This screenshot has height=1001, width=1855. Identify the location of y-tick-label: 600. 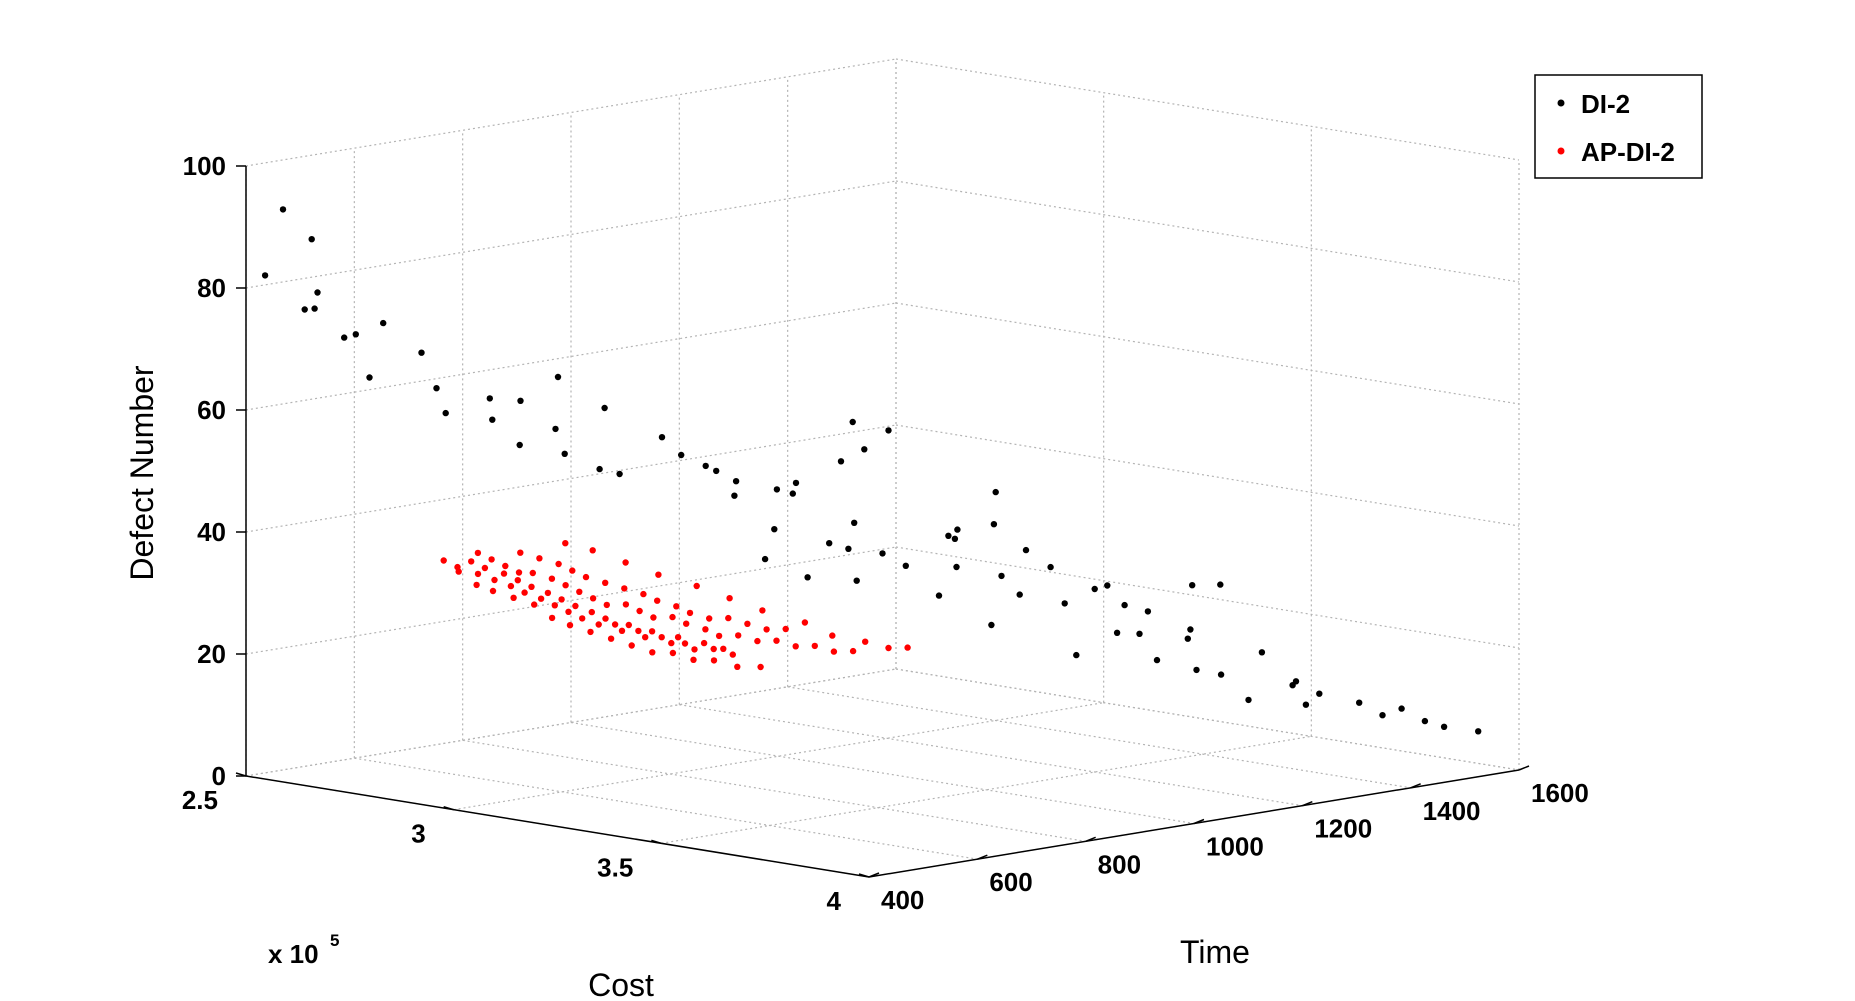
(1010, 882).